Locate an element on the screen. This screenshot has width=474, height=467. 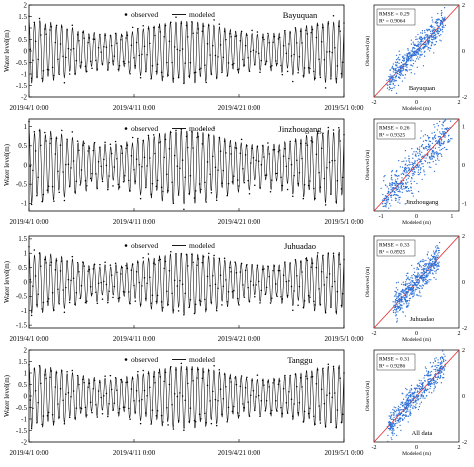
y-tick-label: 1 is located at coordinates (26, 254).